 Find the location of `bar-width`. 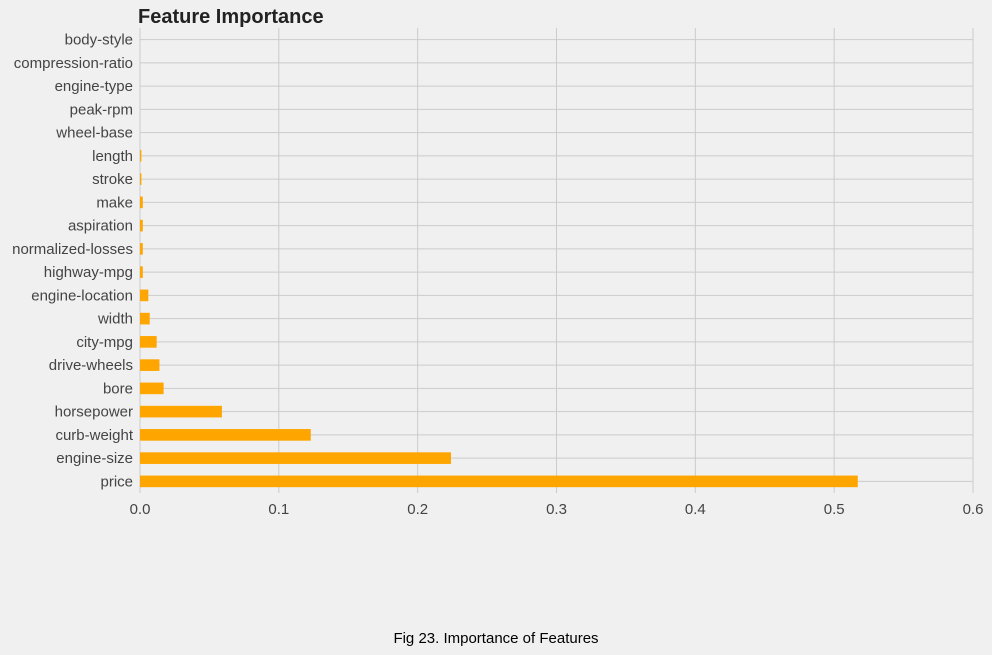

bar-width is located at coordinates (145, 318).